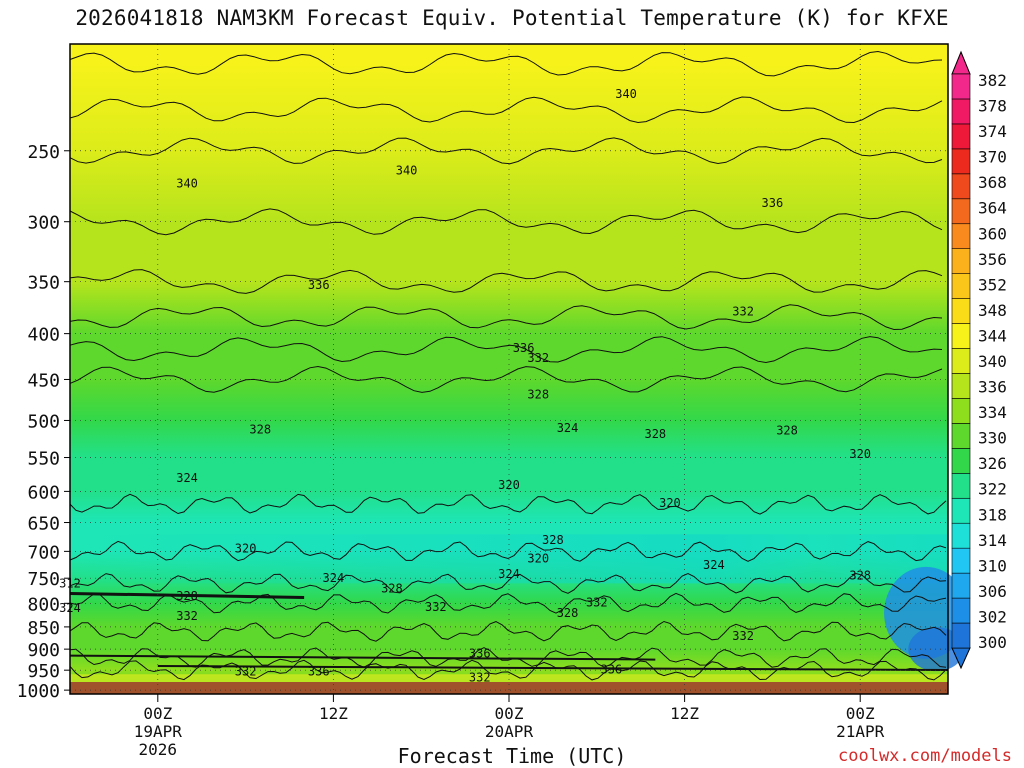 This screenshot has height=768, width=1024. I want to click on colorbar-label: 314, so click(992, 540).